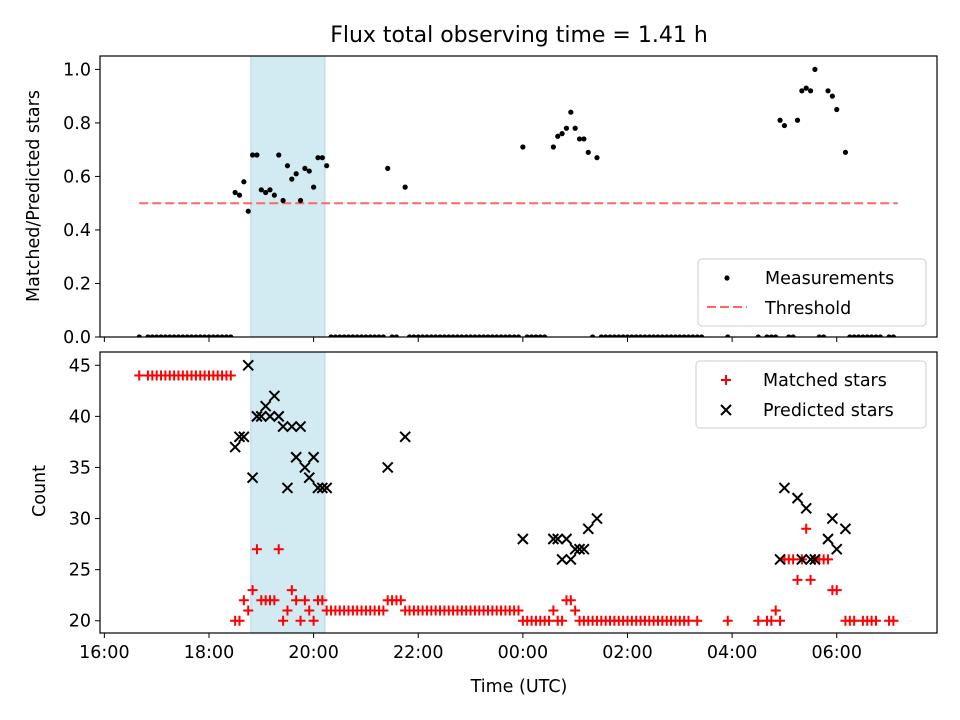 This screenshot has width=960, height=720. Describe the element at coordinates (80, 571) in the screenshot. I see `y-tick-label: 25` at that location.